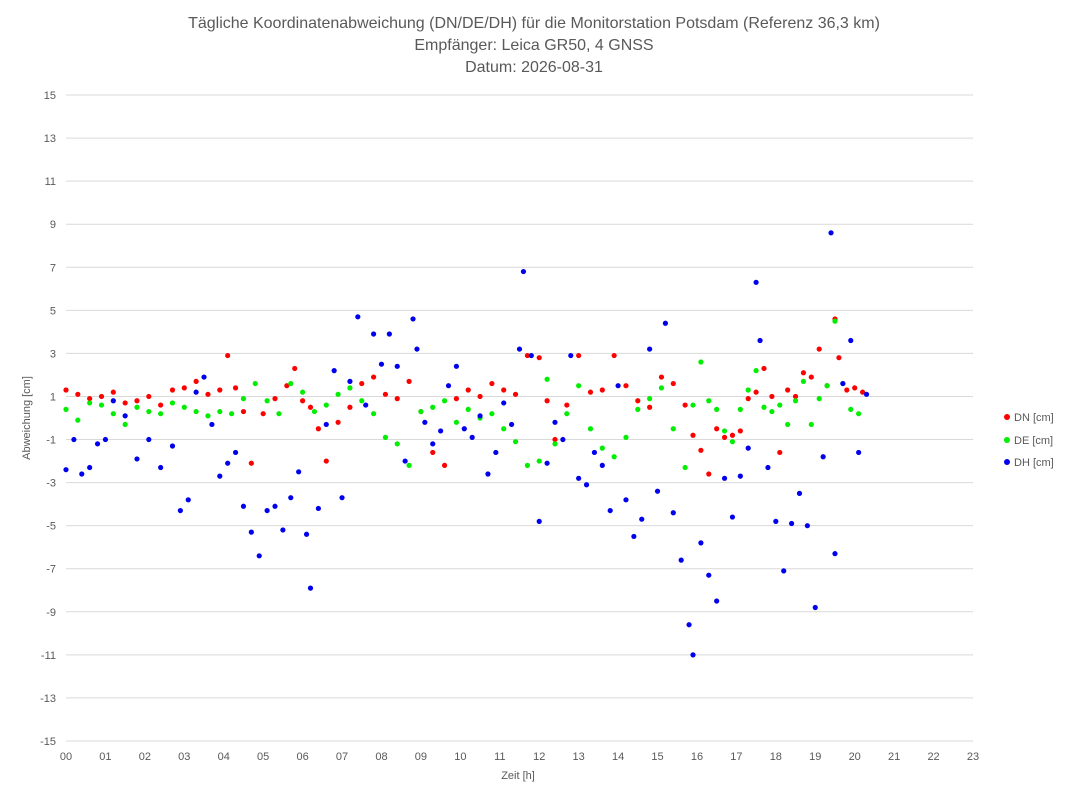 This screenshot has width=1068, height=801. What do you see at coordinates (51, 570) in the screenshot?
I see `y-tick-label: -7` at bounding box center [51, 570].